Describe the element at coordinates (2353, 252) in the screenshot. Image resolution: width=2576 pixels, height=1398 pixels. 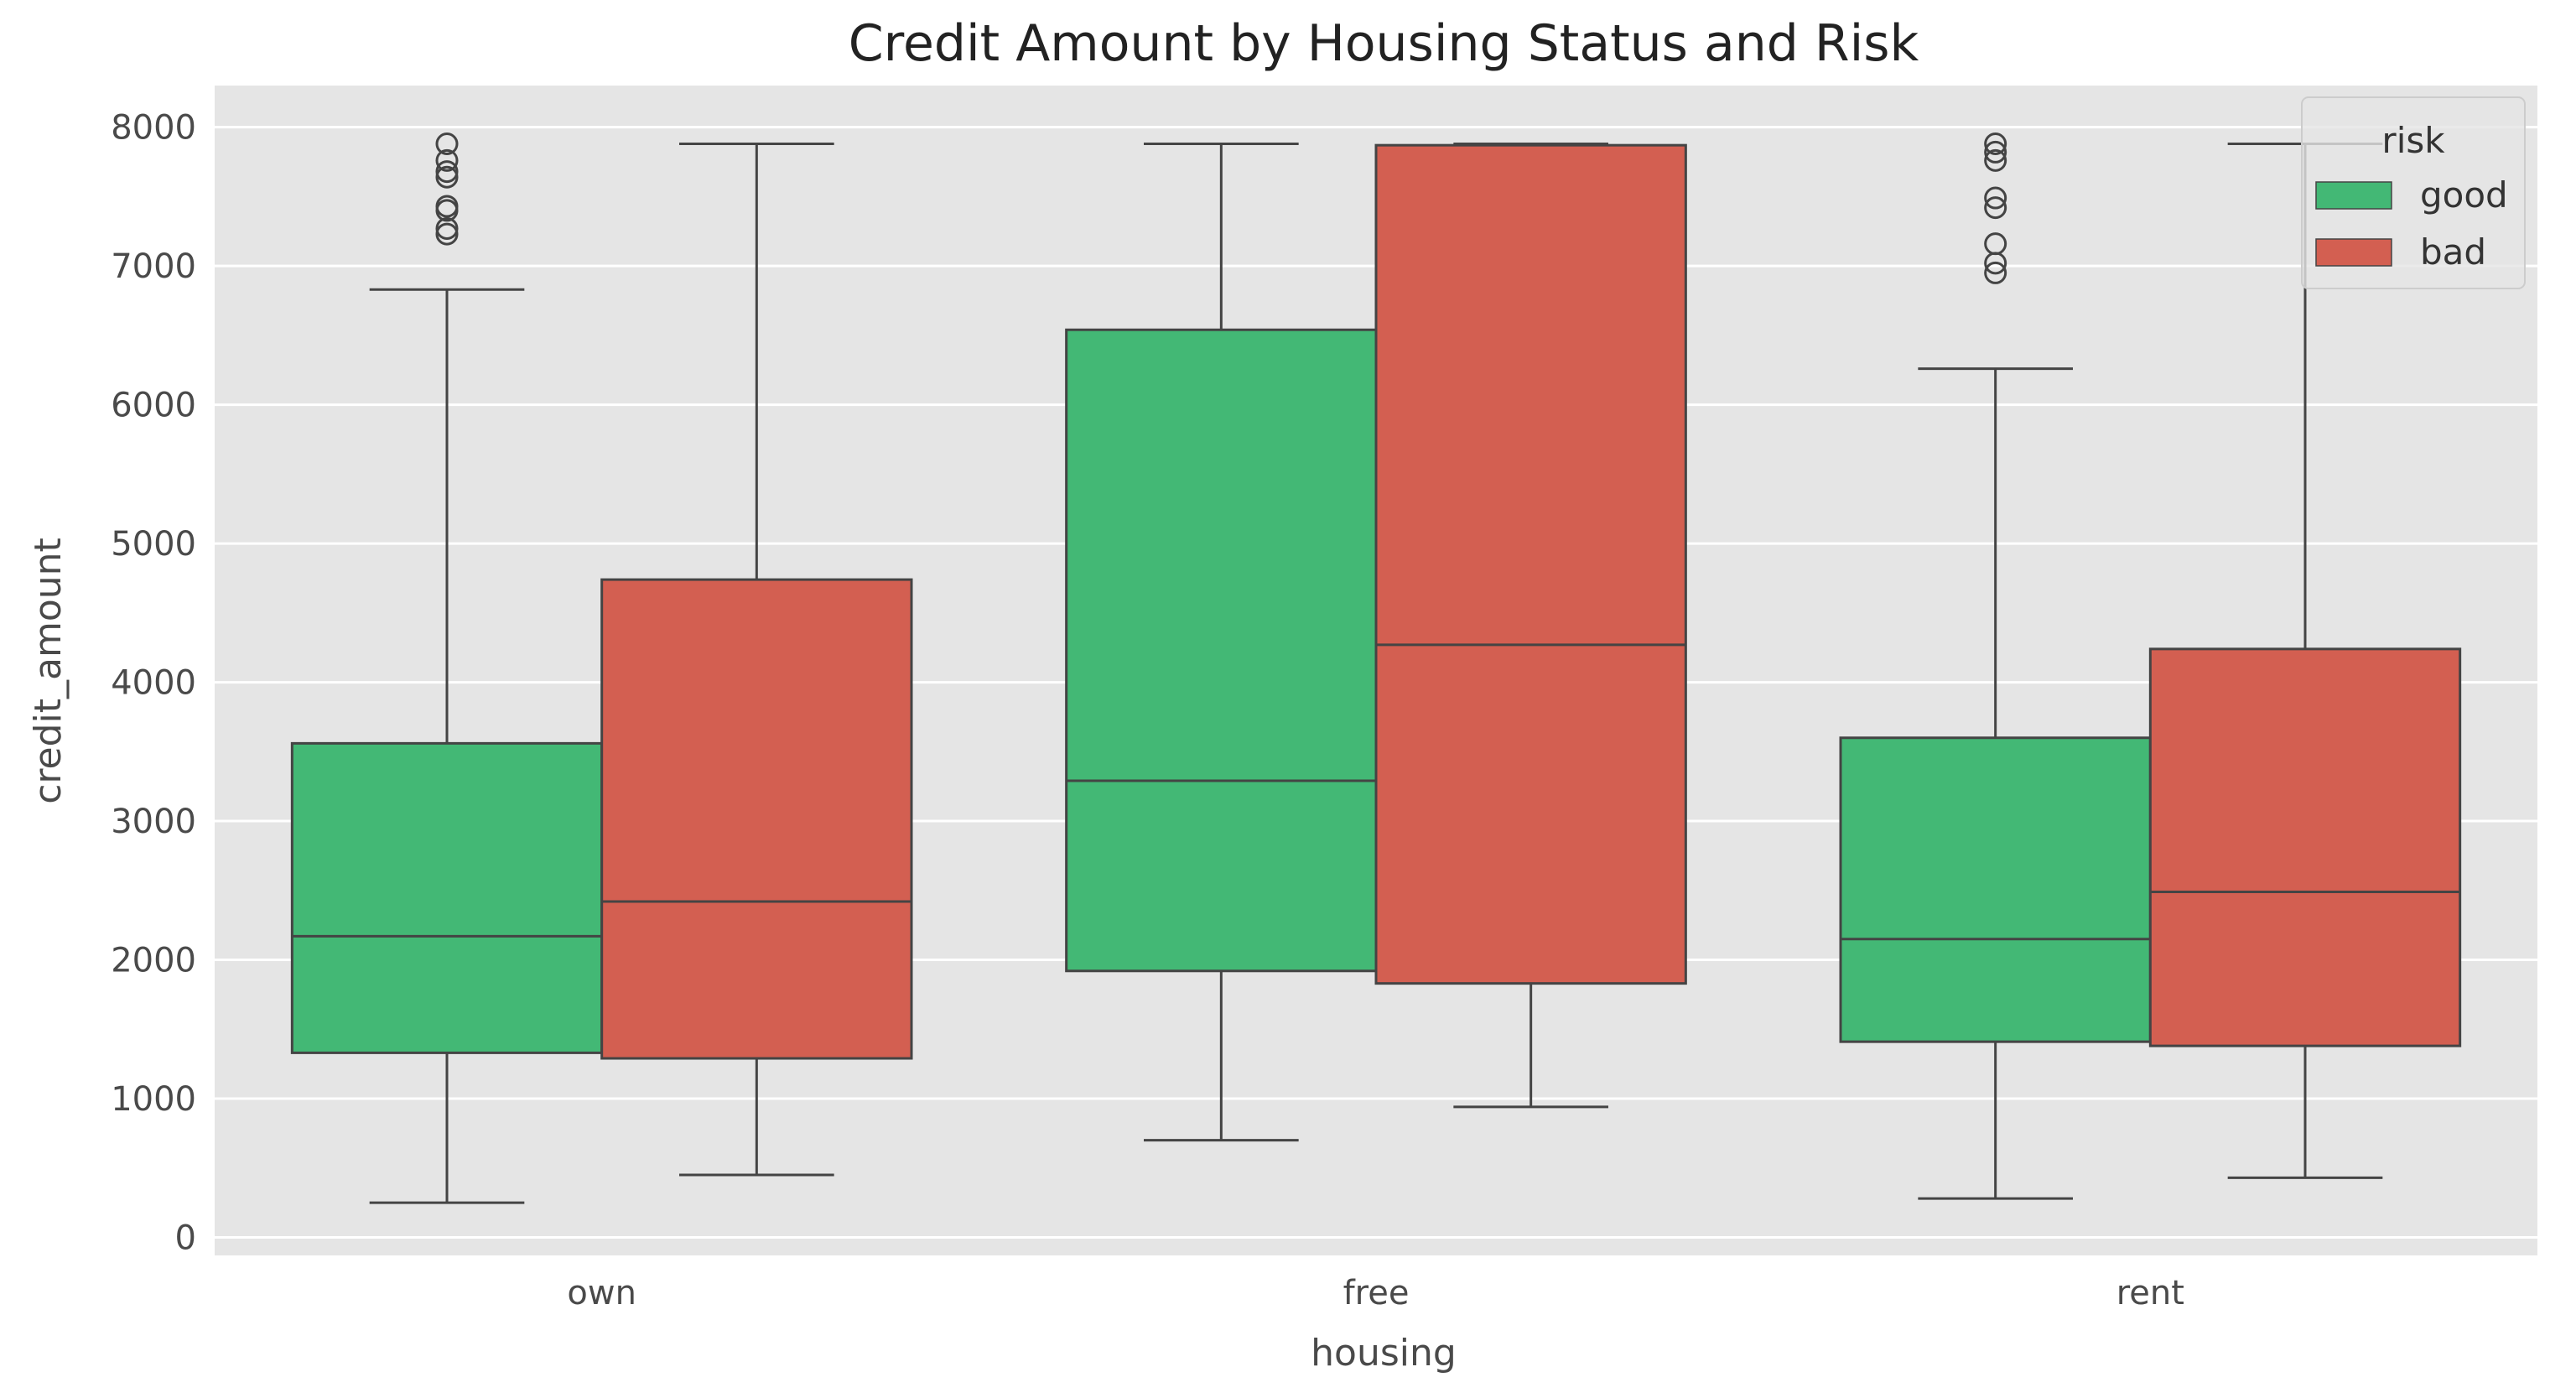
I see `legend-swatch-bad` at that location.